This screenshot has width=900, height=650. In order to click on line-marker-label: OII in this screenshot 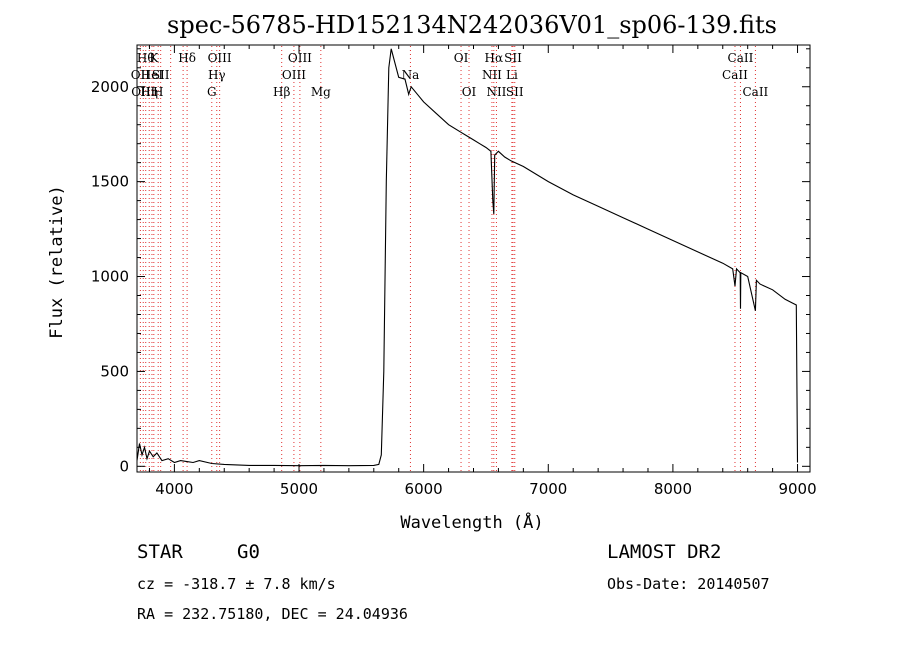, I will do `click(141, 75)`.